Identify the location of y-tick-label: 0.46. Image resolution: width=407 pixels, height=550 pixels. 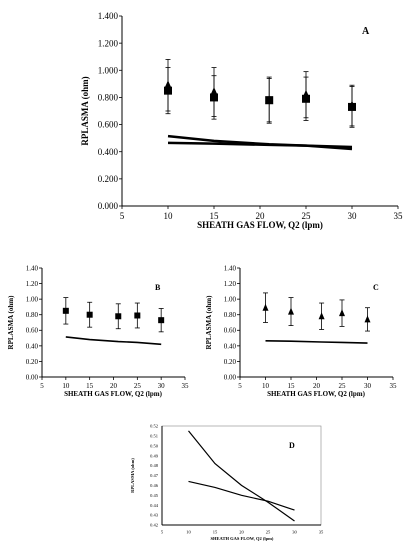
(154, 485).